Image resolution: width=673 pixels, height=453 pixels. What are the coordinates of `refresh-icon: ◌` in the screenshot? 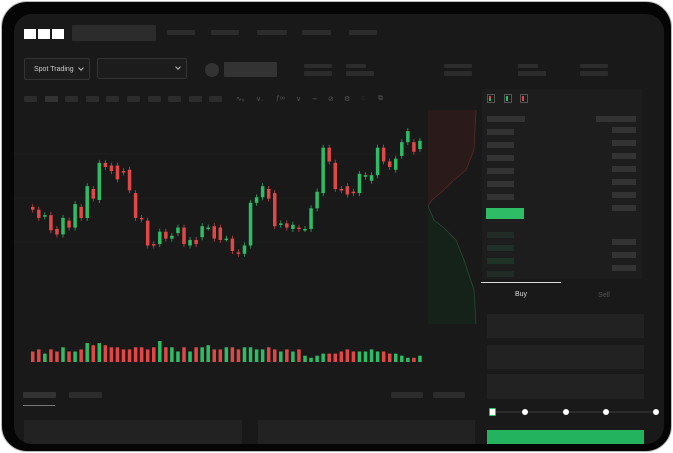 It's located at (363, 98).